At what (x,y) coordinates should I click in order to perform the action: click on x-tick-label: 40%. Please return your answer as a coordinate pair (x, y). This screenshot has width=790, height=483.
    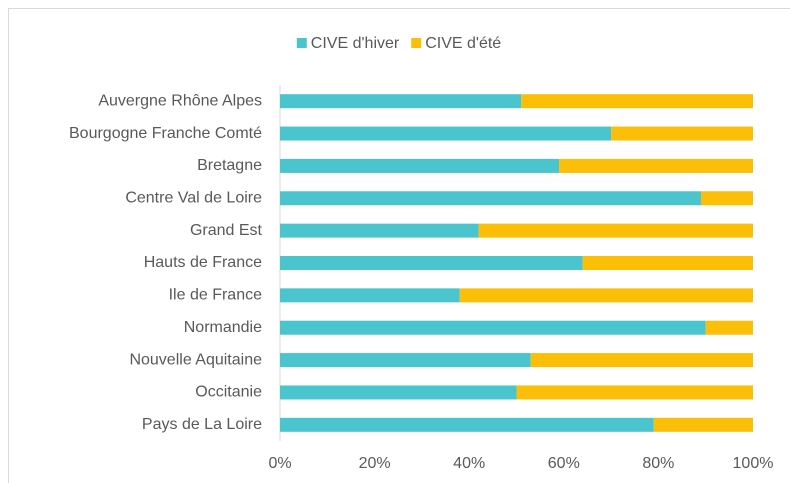
    Looking at the image, I should click on (469, 463).